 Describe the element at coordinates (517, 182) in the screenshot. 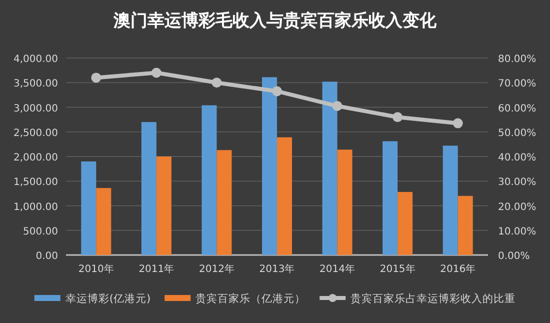

I see `y2-tick-label: 30.00%` at that location.